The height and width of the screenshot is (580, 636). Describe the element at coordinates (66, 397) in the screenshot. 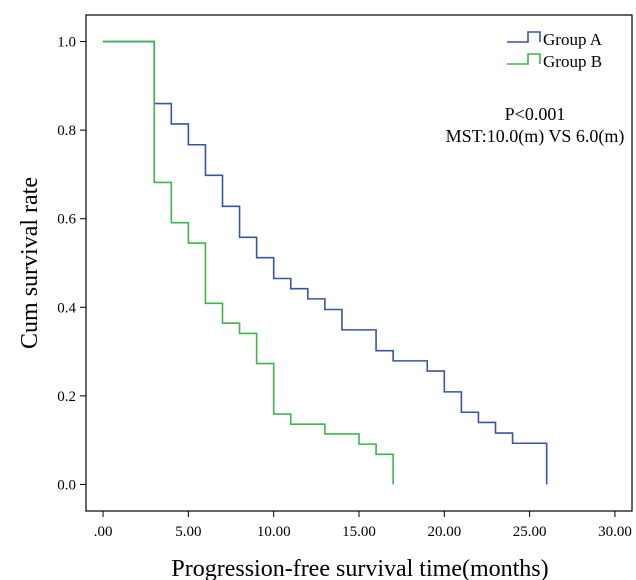

I see `y-tick-label: 0.2` at that location.